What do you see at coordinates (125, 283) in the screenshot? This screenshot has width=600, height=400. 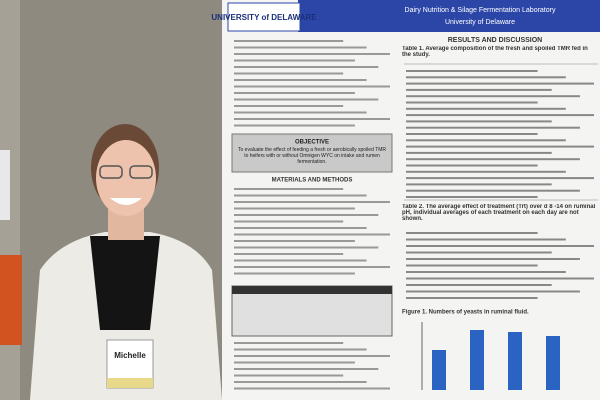 I see `shirt` at bounding box center [125, 283].